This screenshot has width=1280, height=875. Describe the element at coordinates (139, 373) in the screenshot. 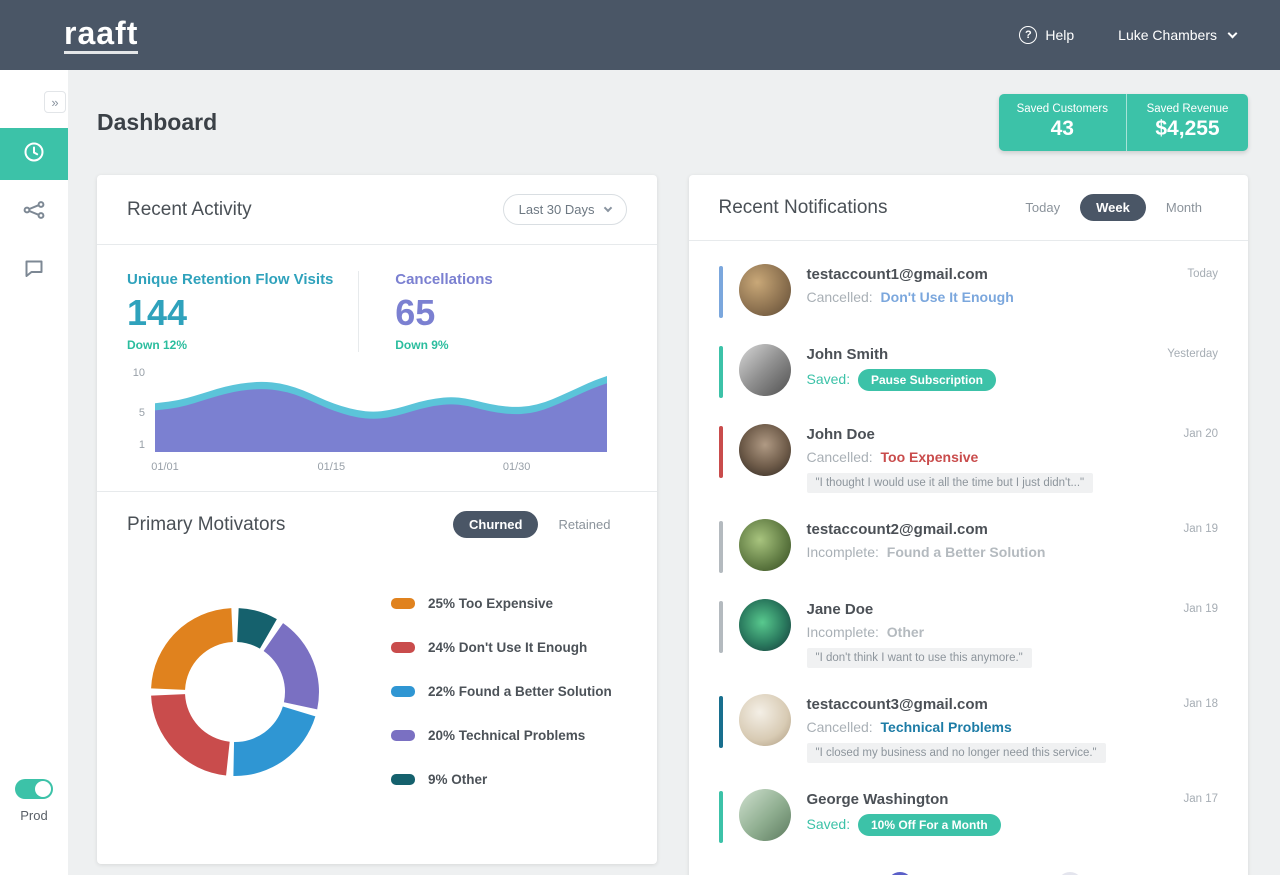

I see `svg-text: 10` at that location.